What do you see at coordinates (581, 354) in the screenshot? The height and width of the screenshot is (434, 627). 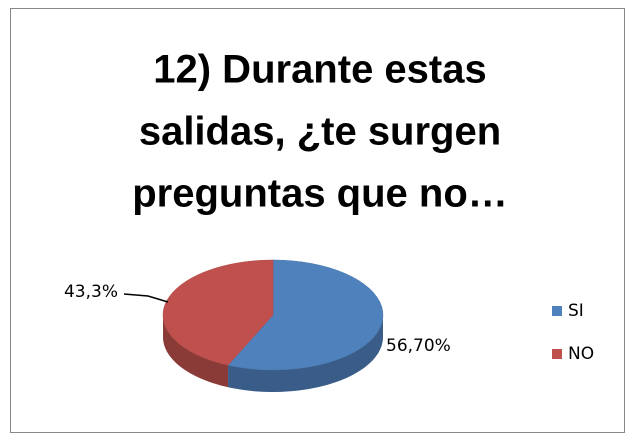 I see `legend-label: NO` at bounding box center [581, 354].